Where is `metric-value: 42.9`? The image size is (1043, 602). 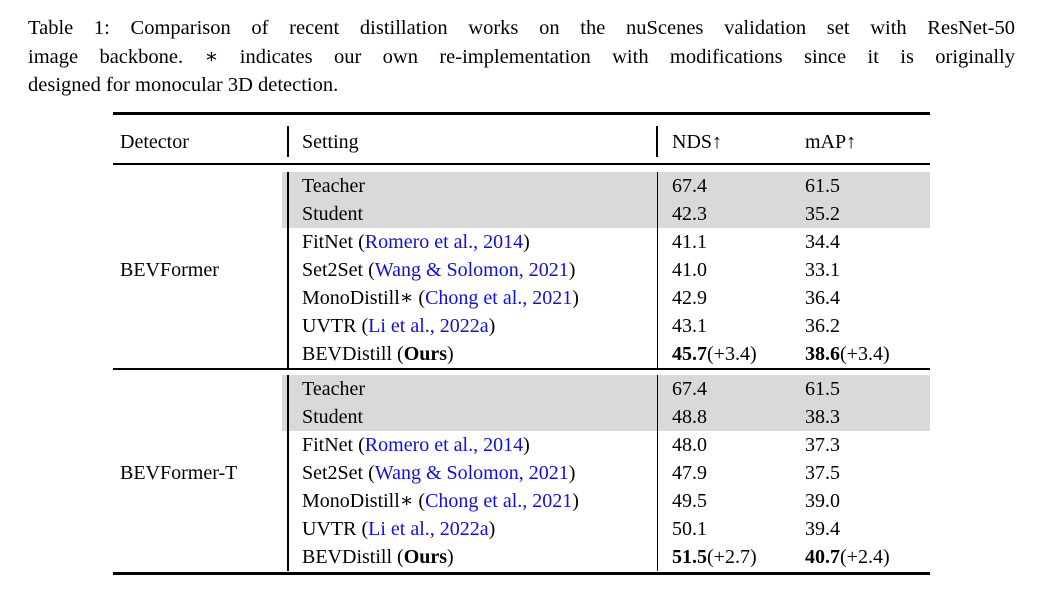
metric-value: 42.9 is located at coordinates (689, 298).